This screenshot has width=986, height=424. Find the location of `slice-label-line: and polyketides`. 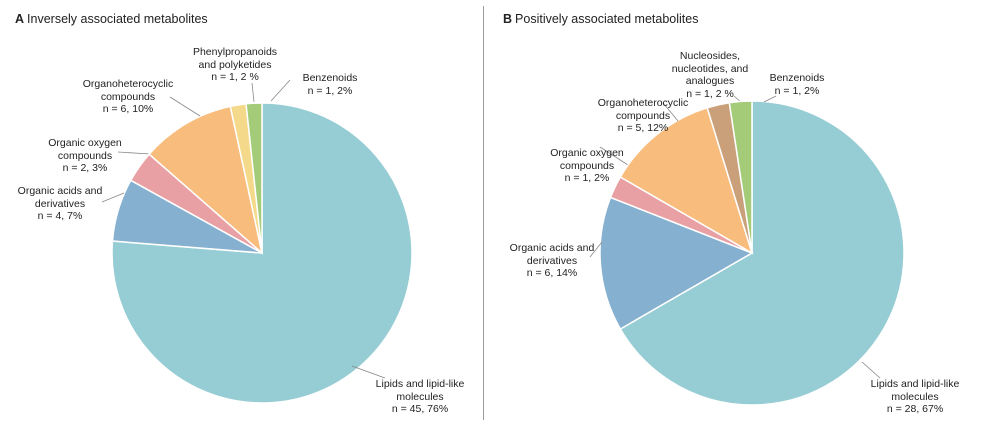

slice-label-line: and polyketides is located at coordinates (235, 64).